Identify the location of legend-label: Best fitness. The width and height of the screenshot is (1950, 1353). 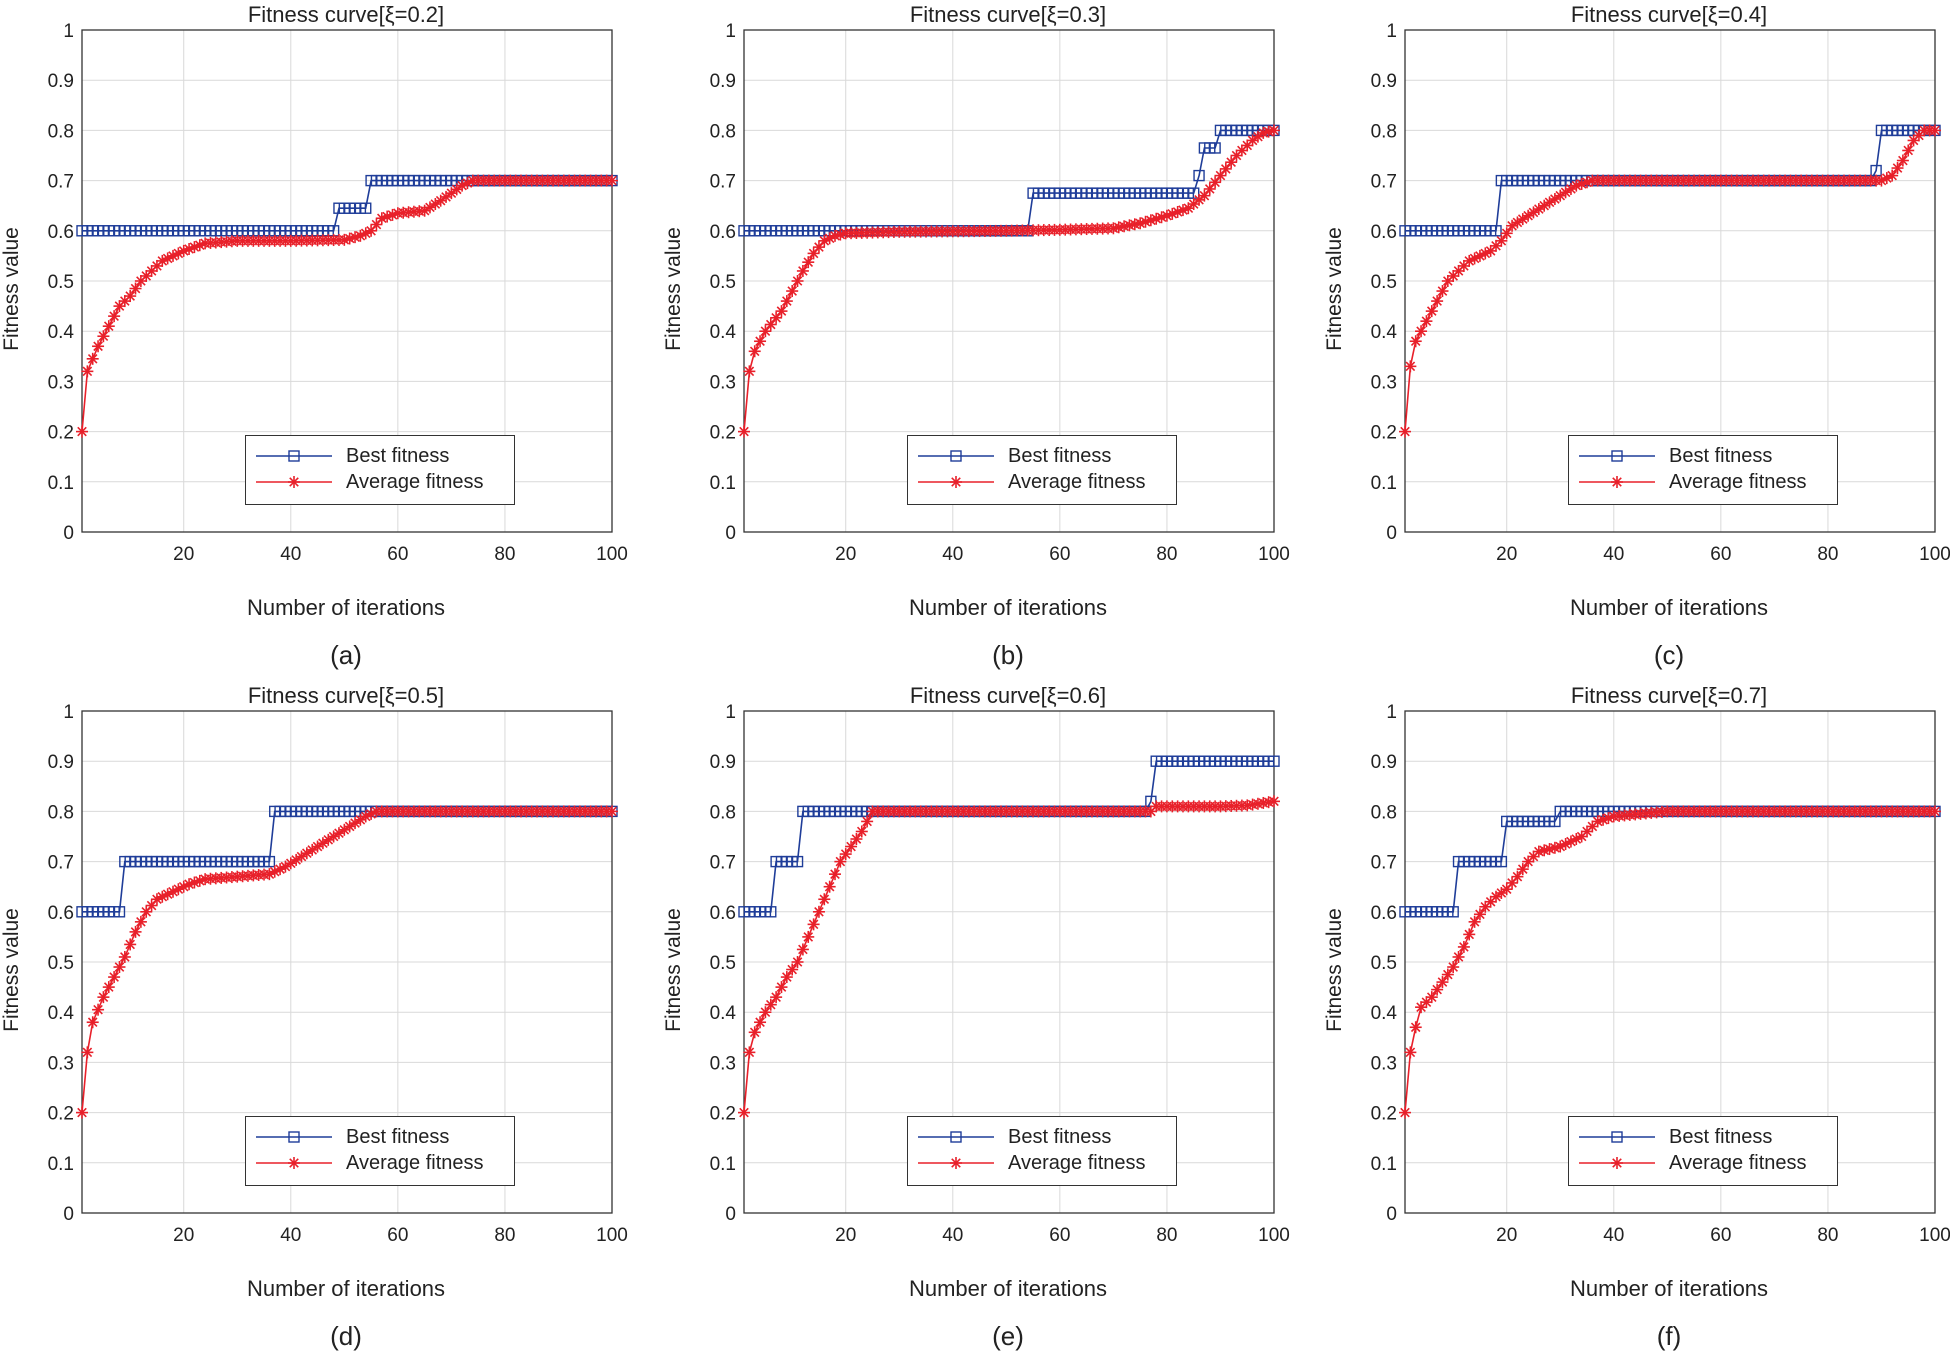
(398, 456).